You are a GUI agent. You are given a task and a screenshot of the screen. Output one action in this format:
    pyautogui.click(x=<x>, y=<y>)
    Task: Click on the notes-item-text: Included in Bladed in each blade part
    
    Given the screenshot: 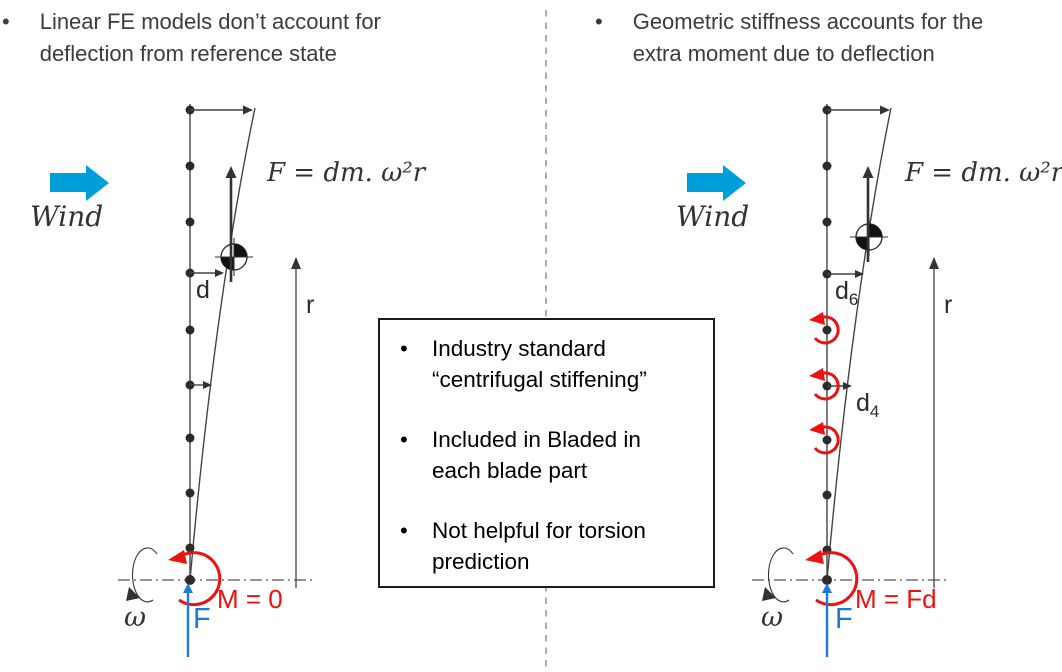 What is the action you would take?
    pyautogui.click(x=536, y=455)
    